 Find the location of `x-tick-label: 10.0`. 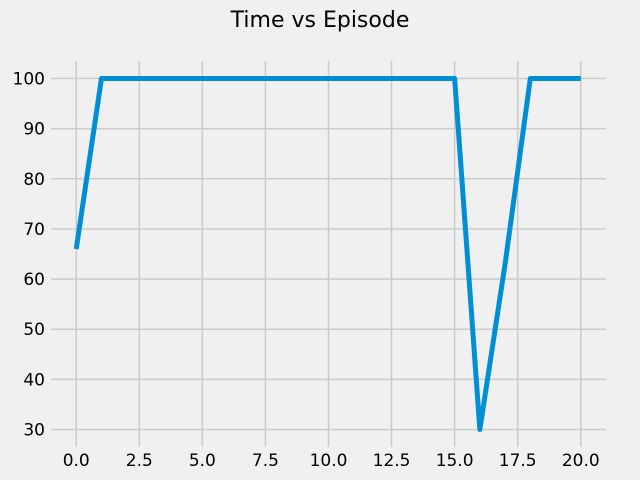

x-tick-label: 10.0 is located at coordinates (329, 461).